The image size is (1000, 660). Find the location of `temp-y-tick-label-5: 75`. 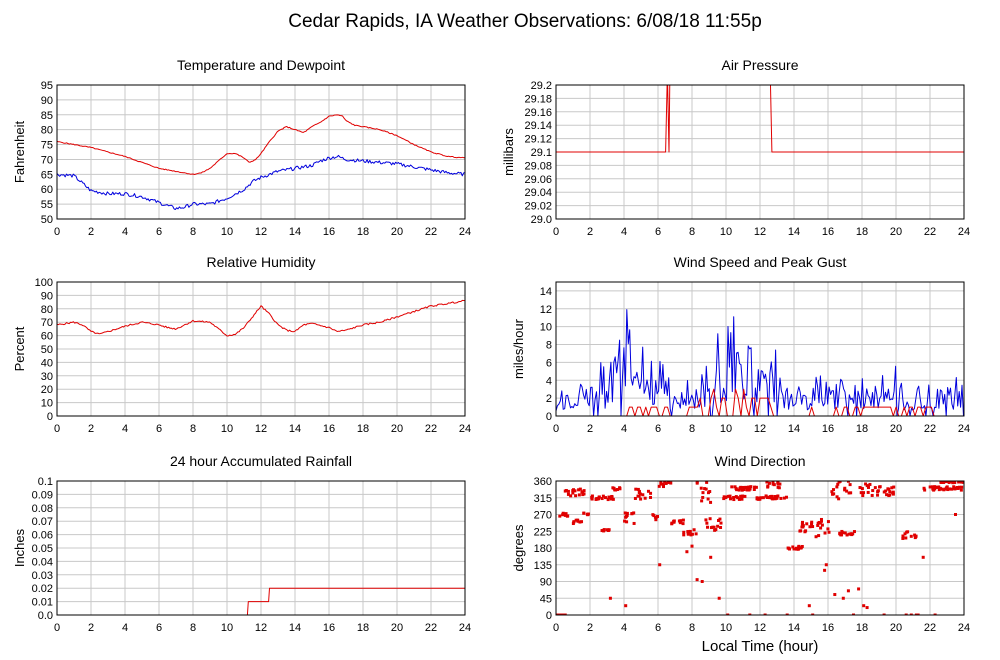

temp-y-tick-label-5: 75 is located at coordinates (47, 146).